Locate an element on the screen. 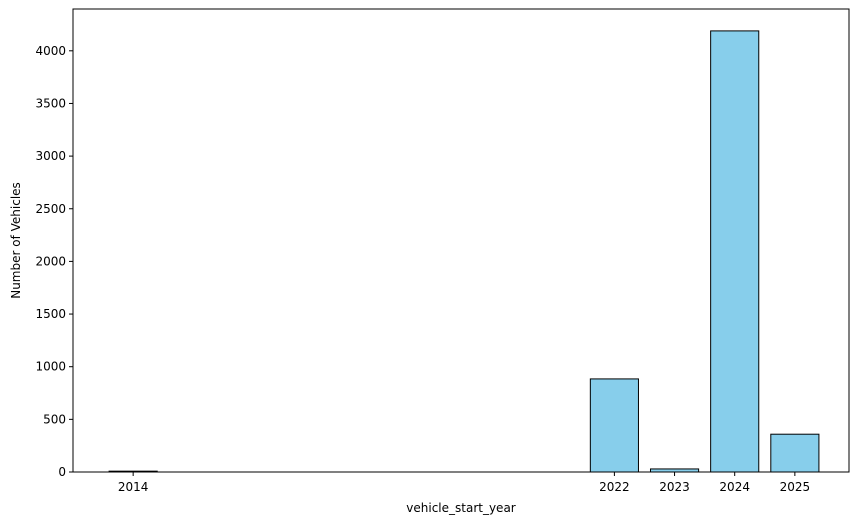 The width and height of the screenshot is (859, 529). y-tick-label: 3500 is located at coordinates (50, 103).